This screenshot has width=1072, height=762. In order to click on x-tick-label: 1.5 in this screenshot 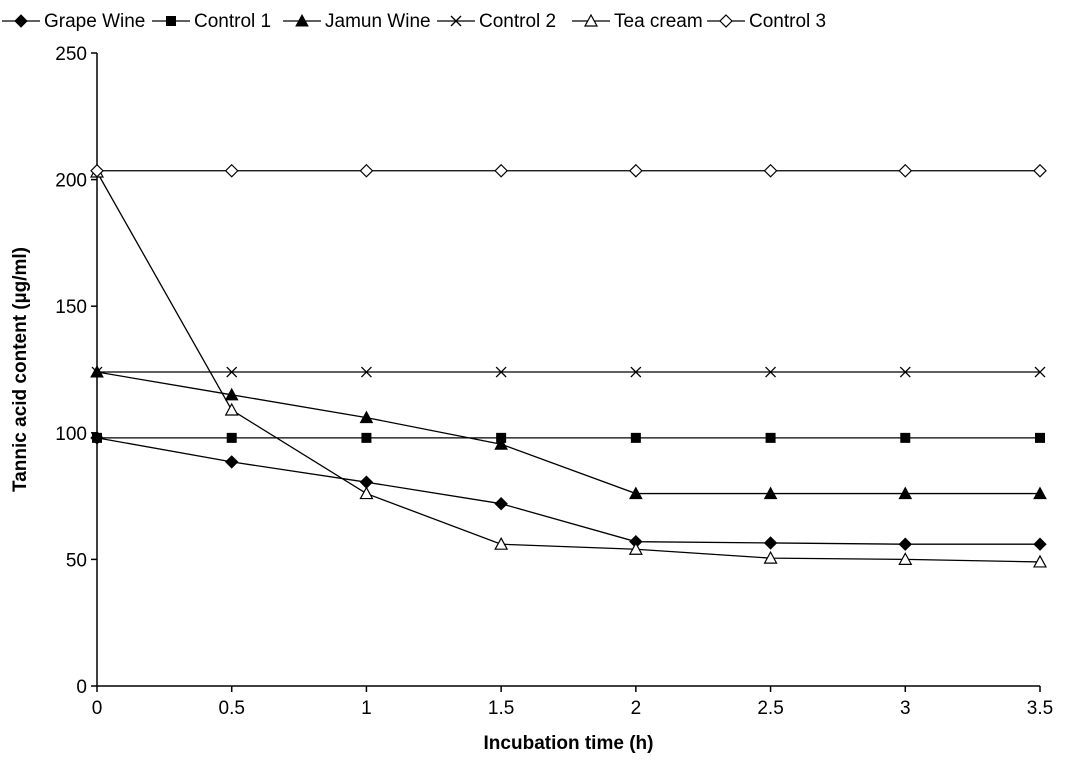, I will do `click(501, 708)`.